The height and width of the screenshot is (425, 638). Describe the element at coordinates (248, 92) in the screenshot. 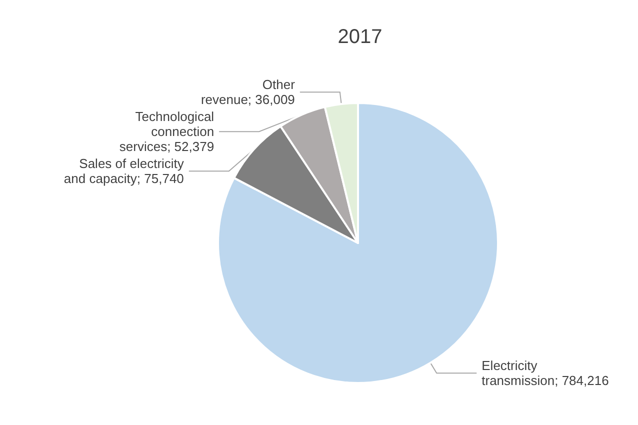

I see `slice-label: Other revenue; 36,009` at that location.